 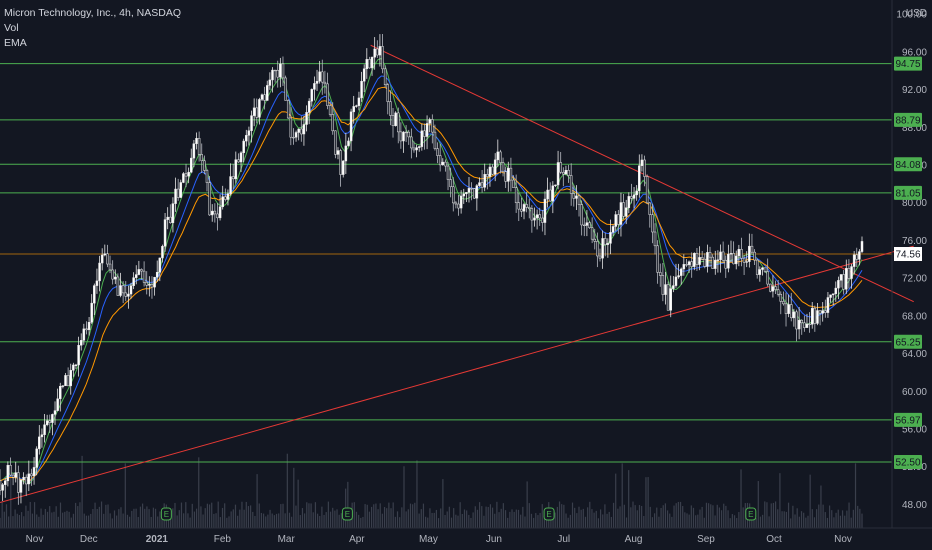 I want to click on volume-bars, so click(x=431, y=490).